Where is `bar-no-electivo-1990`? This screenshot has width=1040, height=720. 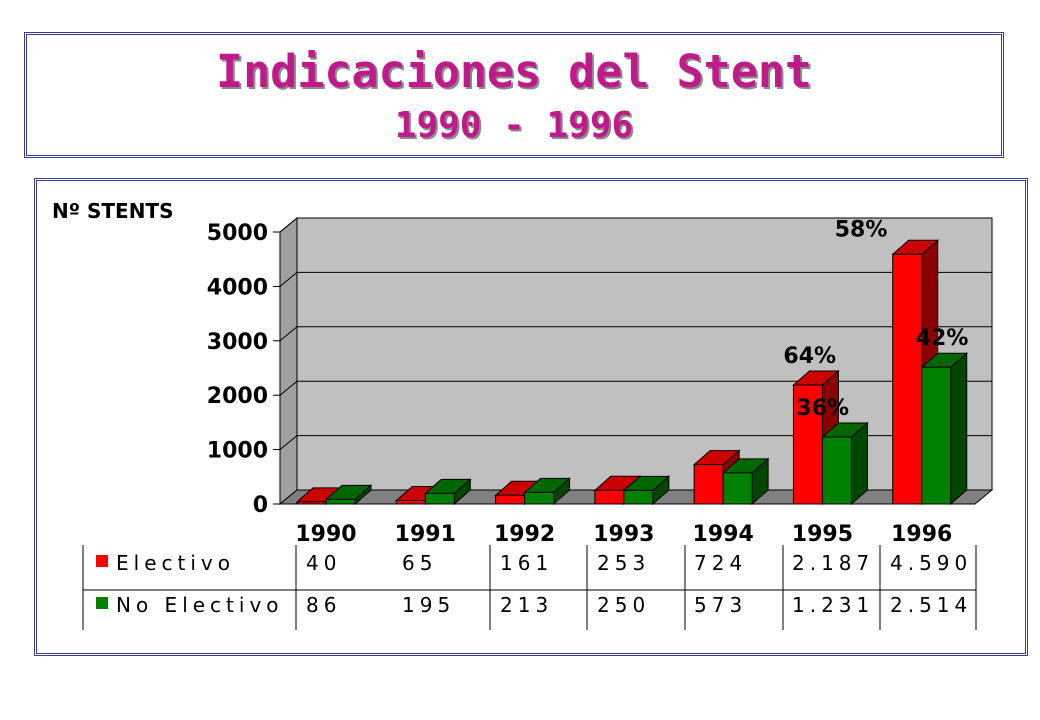
bar-no-electivo-1990 is located at coordinates (348, 495).